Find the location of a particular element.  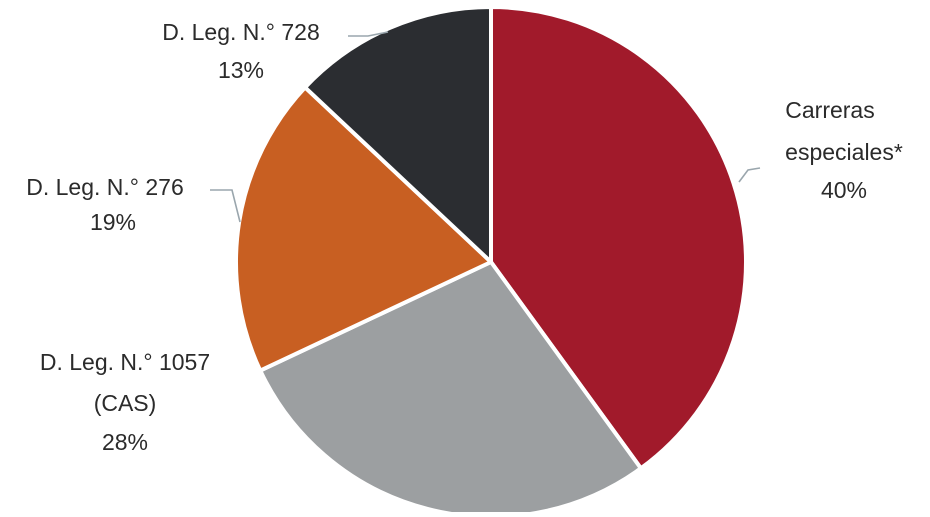

slice-label-d-leg-1057-line-1: D. Leg. N.° 1057 is located at coordinates (125, 362).